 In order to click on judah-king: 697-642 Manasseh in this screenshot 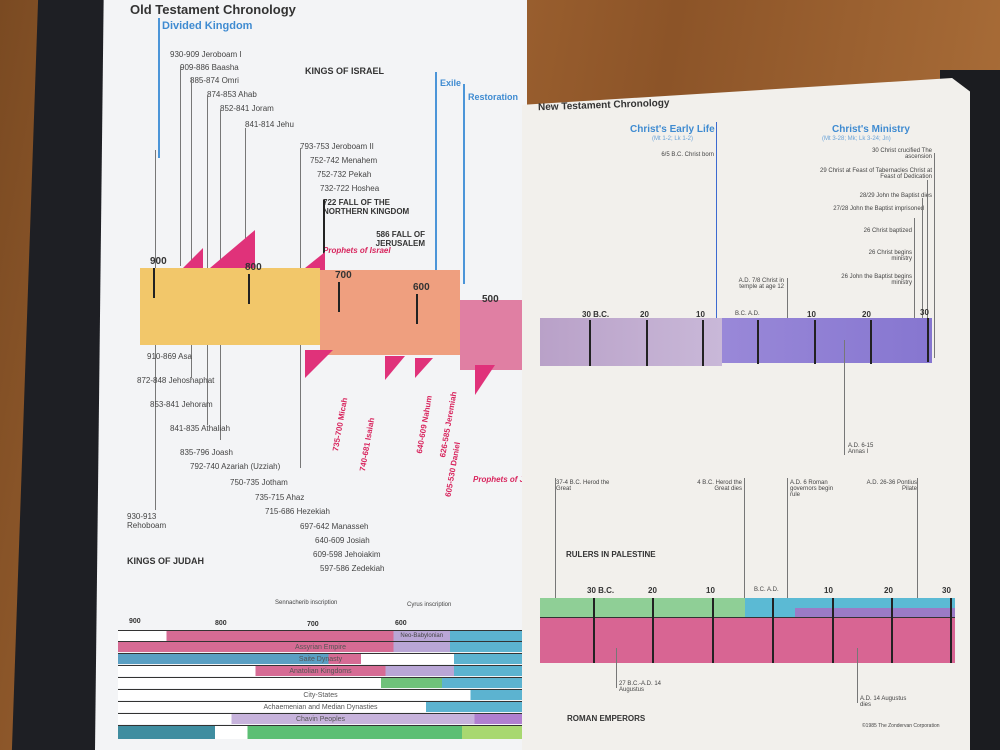, I will do `click(334, 526)`.